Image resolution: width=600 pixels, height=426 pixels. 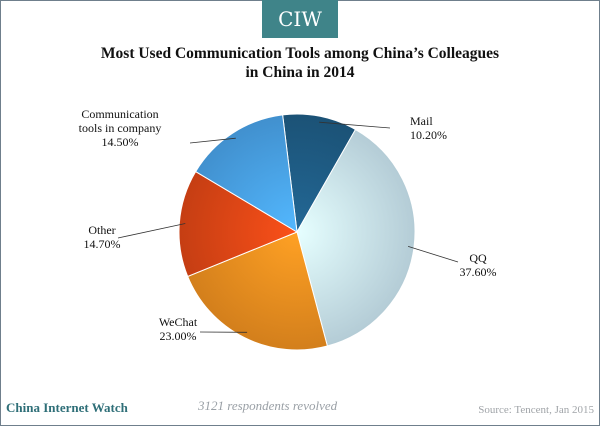 I want to click on slice-label-3: Other 14.70%, so click(x=102, y=237).